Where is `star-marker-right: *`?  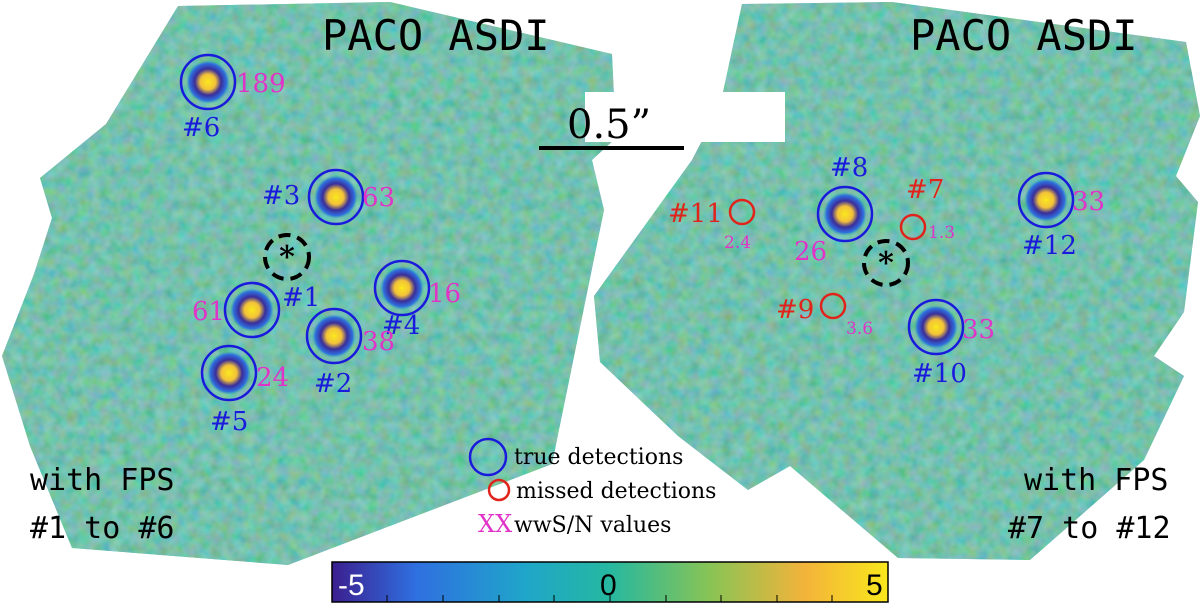 star-marker-right: * is located at coordinates (886, 263).